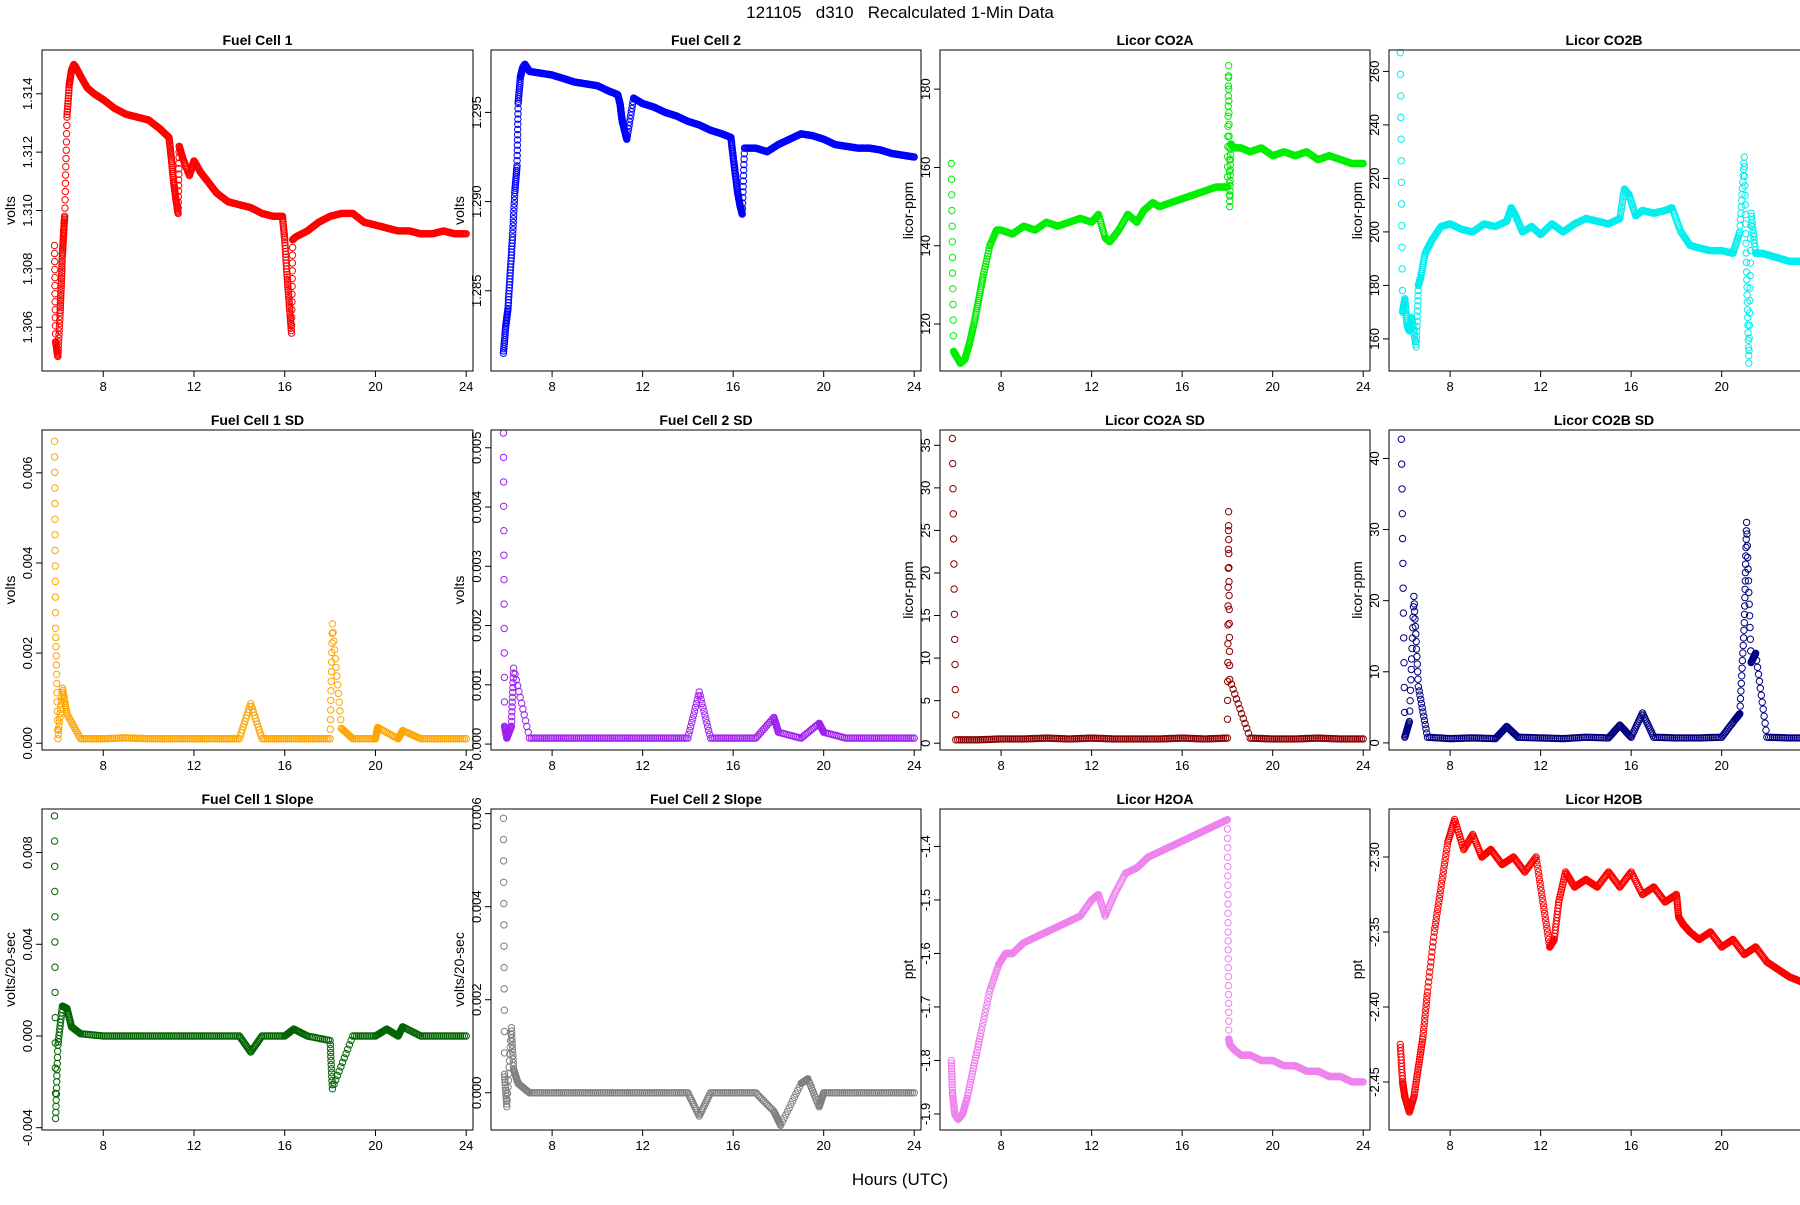 The height and width of the screenshot is (1205, 1800). I want to click on y-tick-label: 1.308, so click(27, 269).